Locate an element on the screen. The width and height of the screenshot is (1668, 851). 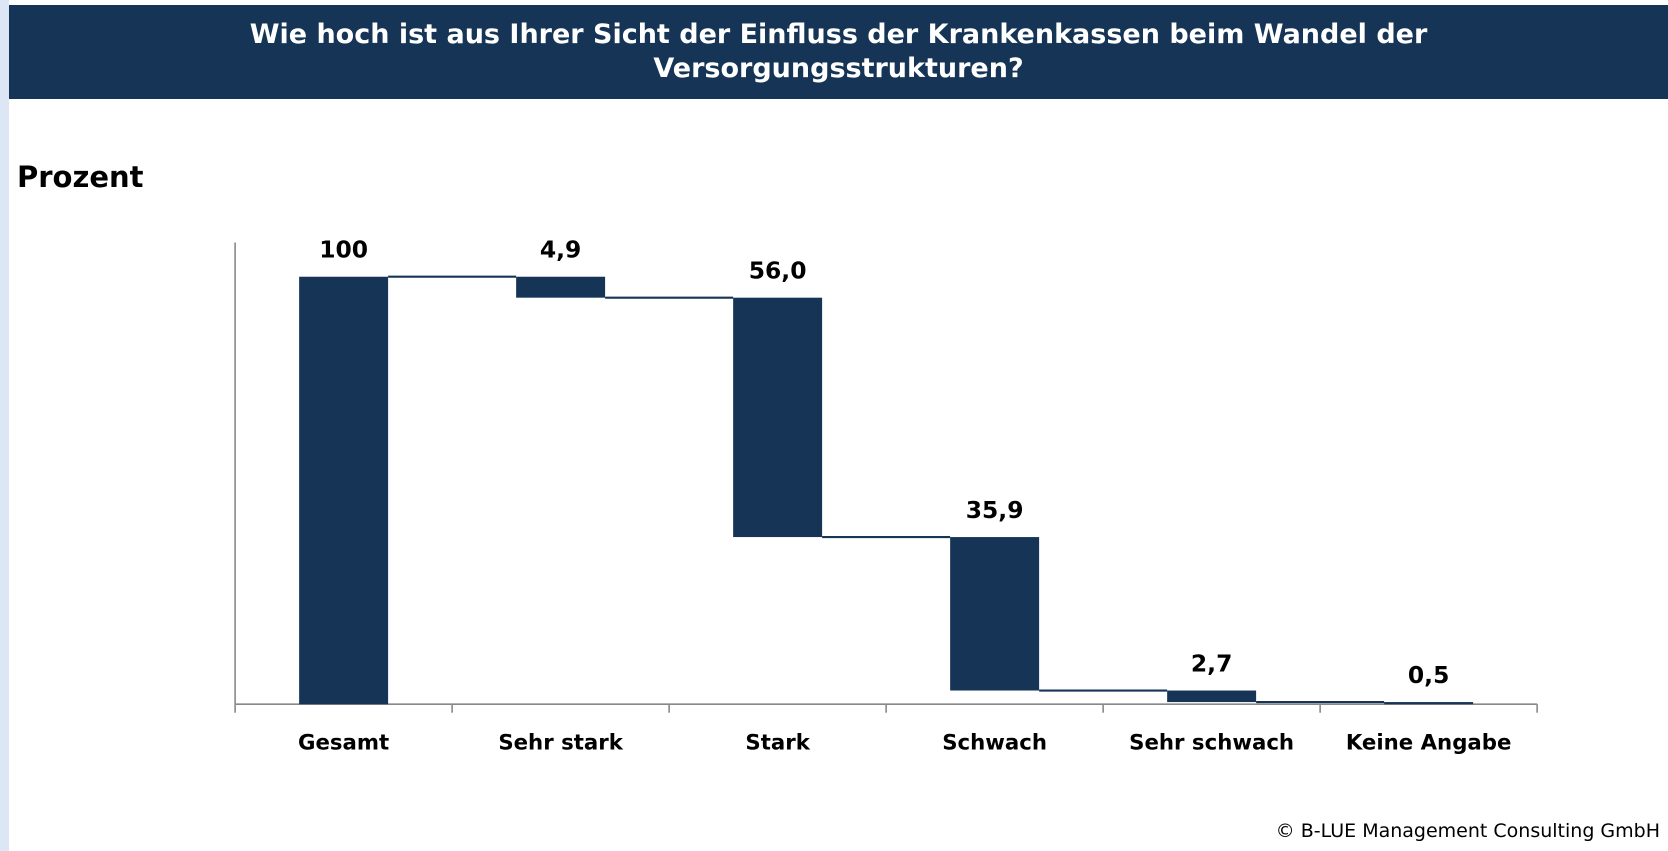
x-tick-label: Schwach is located at coordinates (994, 743).